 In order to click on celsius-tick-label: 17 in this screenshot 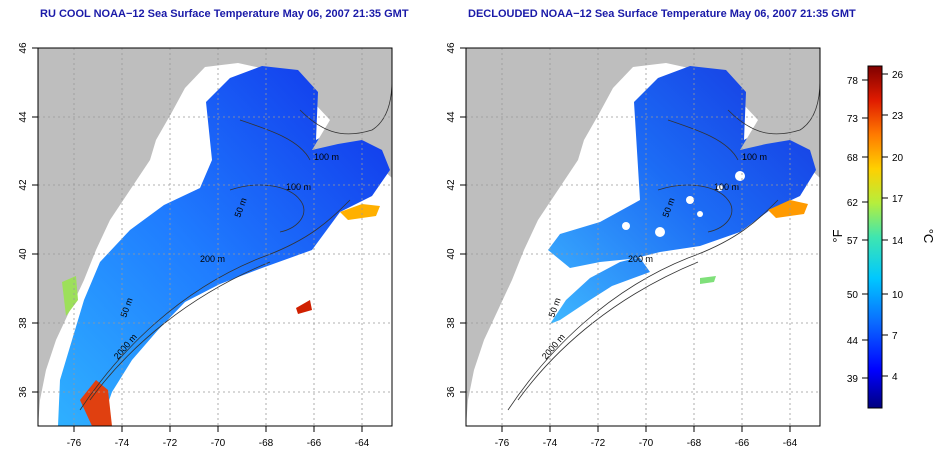, I will do `click(898, 199)`.